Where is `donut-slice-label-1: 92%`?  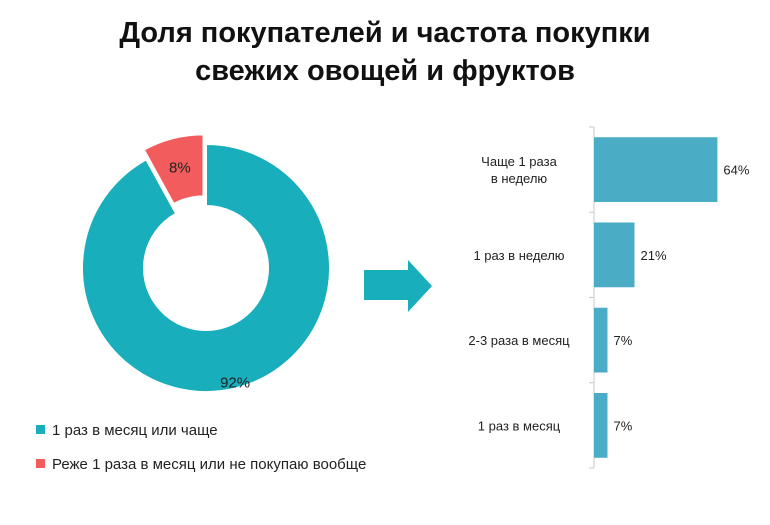 donut-slice-label-1: 92% is located at coordinates (235, 382).